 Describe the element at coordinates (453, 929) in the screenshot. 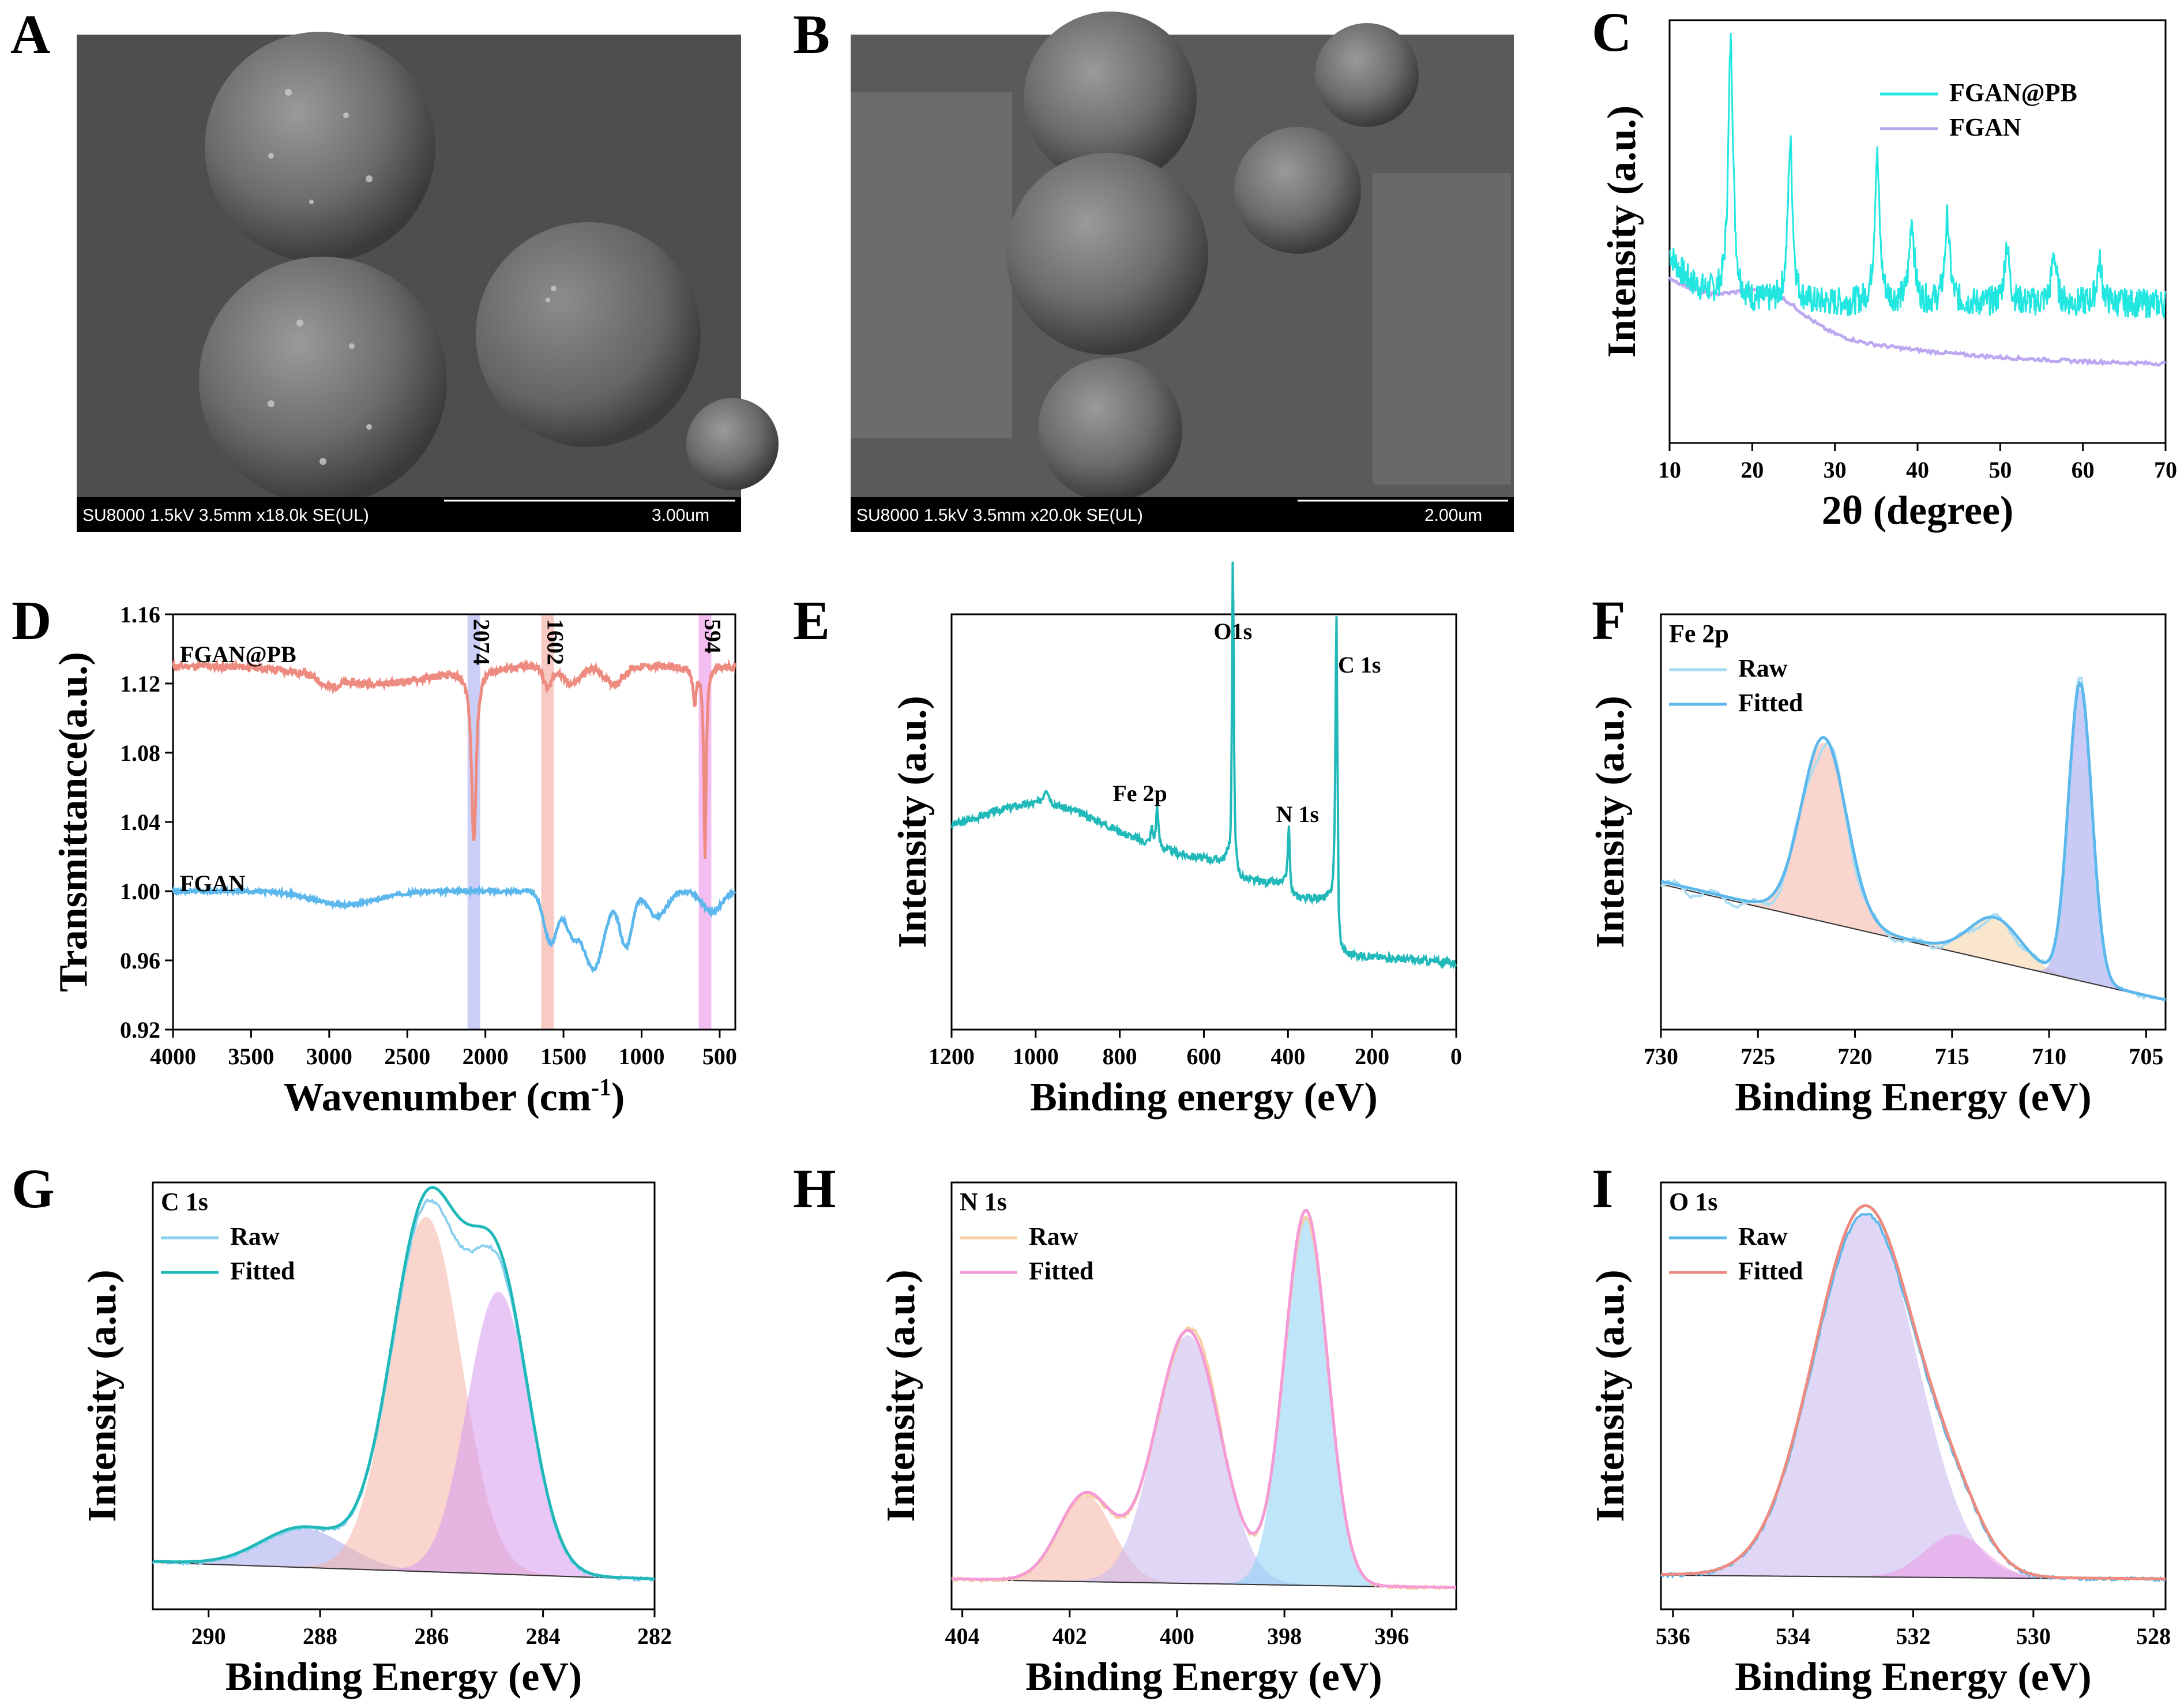

I see `series-line-fgan` at that location.